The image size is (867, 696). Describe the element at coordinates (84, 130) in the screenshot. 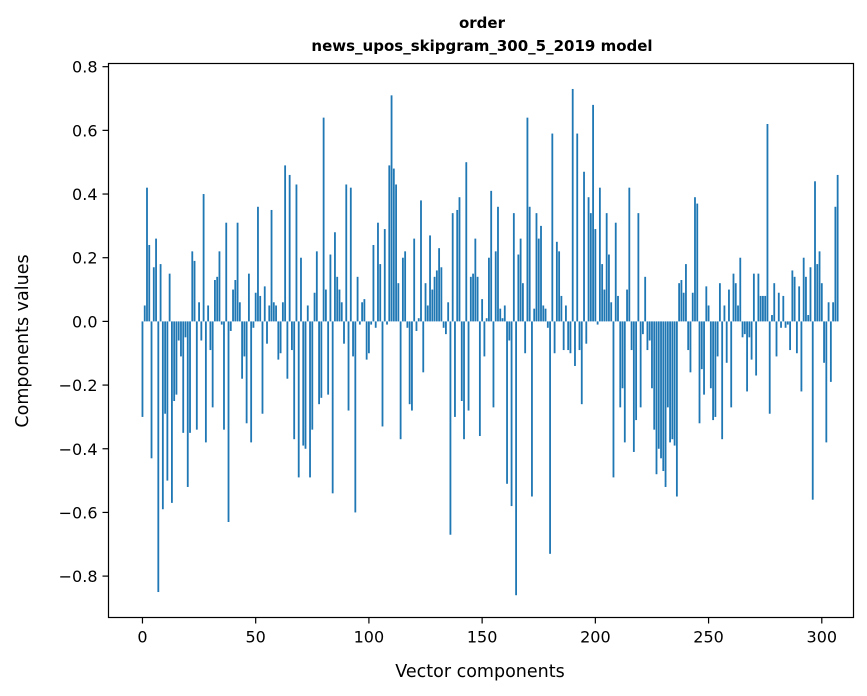

I see `y-tick-label: 0.6` at that location.